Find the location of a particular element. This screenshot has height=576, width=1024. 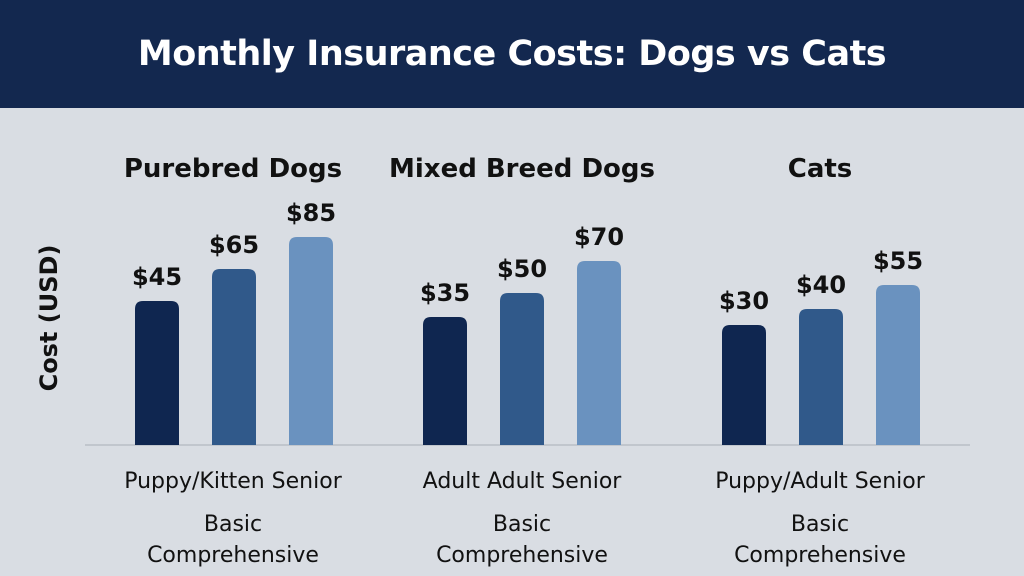

group-title: Cats is located at coordinates (820, 169).